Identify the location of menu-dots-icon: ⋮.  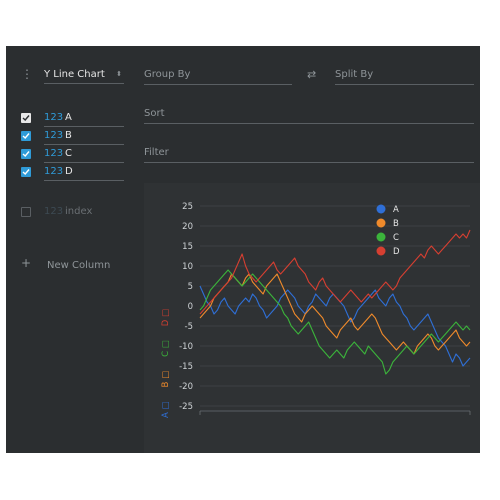
(27, 74).